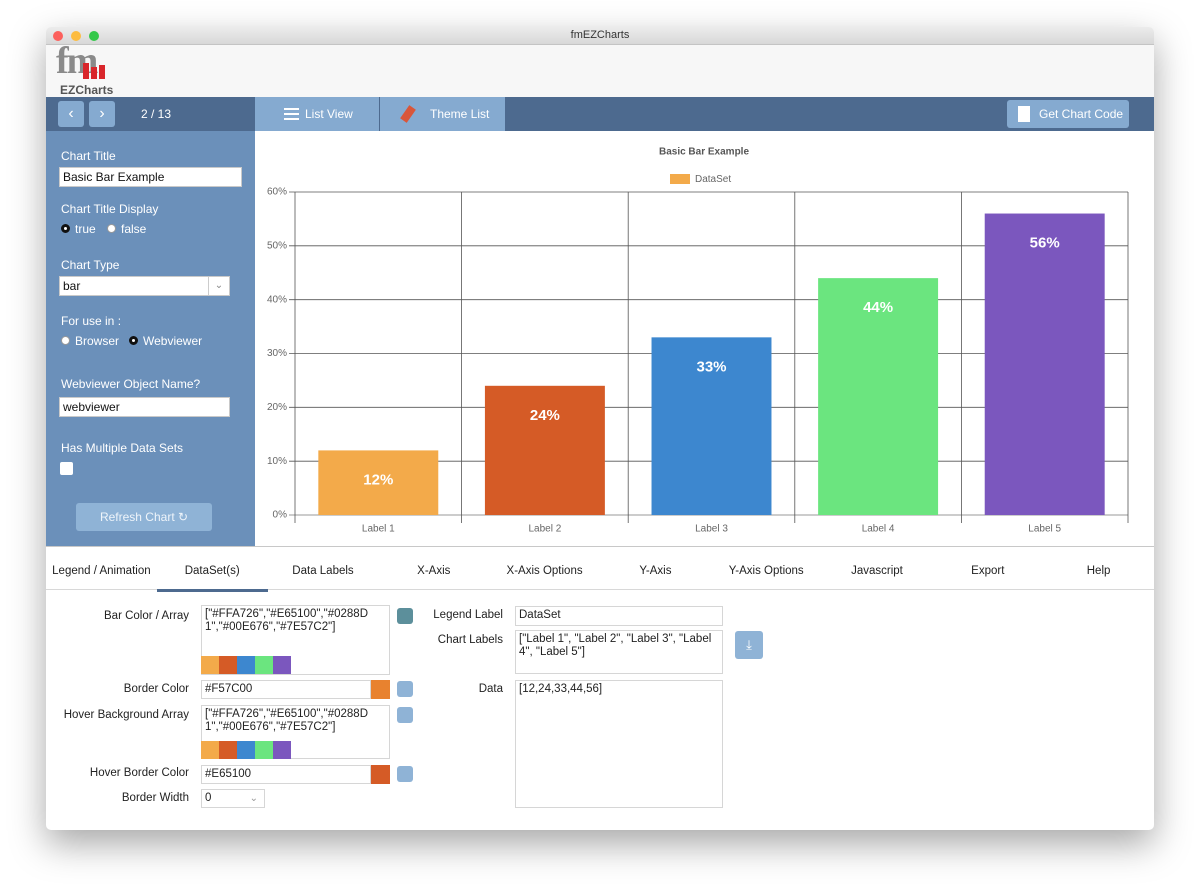 The width and height of the screenshot is (1200, 896). What do you see at coordinates (470, 640) in the screenshot?
I see `field-label: Chart Labels` at bounding box center [470, 640].